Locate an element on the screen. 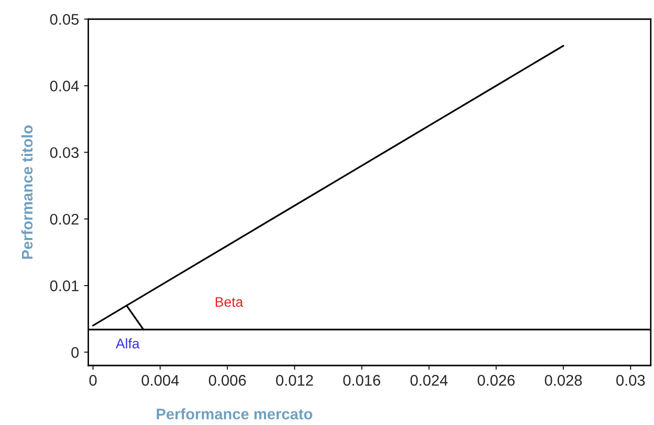 The width and height of the screenshot is (654, 425). x-axis-title: Performance mercato is located at coordinates (234, 414).